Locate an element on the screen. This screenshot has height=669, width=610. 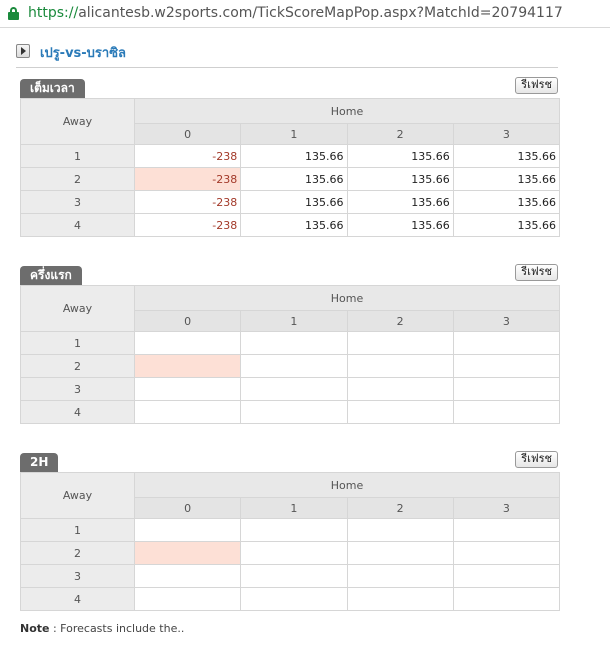
section-tab: ครึ่งแรก is located at coordinates (51, 275).